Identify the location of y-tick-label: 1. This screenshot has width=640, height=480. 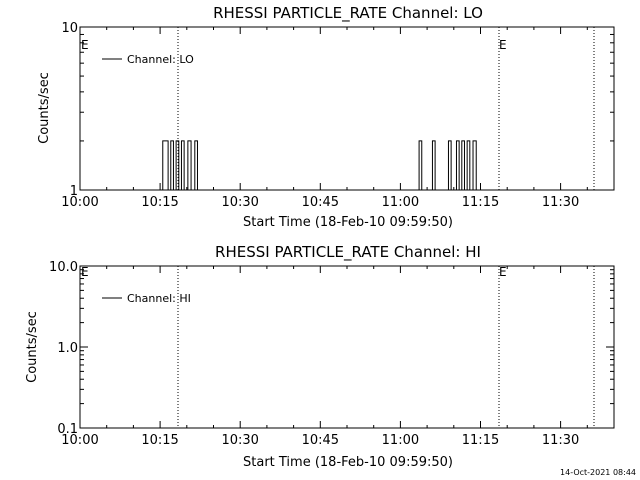
(74, 191).